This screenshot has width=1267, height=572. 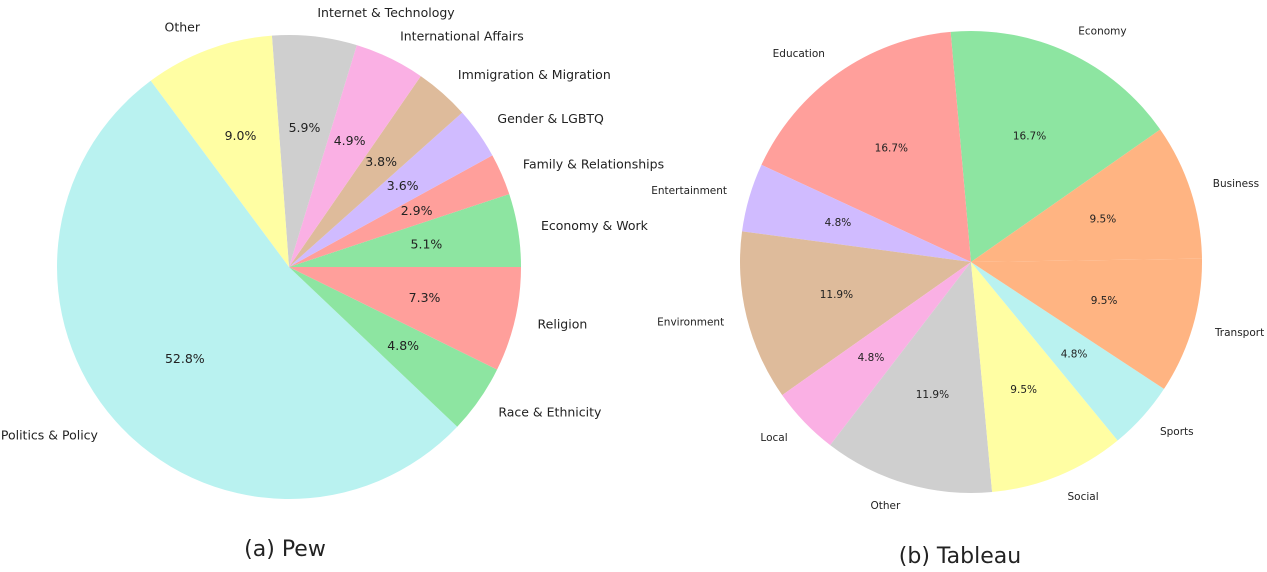 I want to click on percent-label: 5.9%, so click(x=305, y=127).